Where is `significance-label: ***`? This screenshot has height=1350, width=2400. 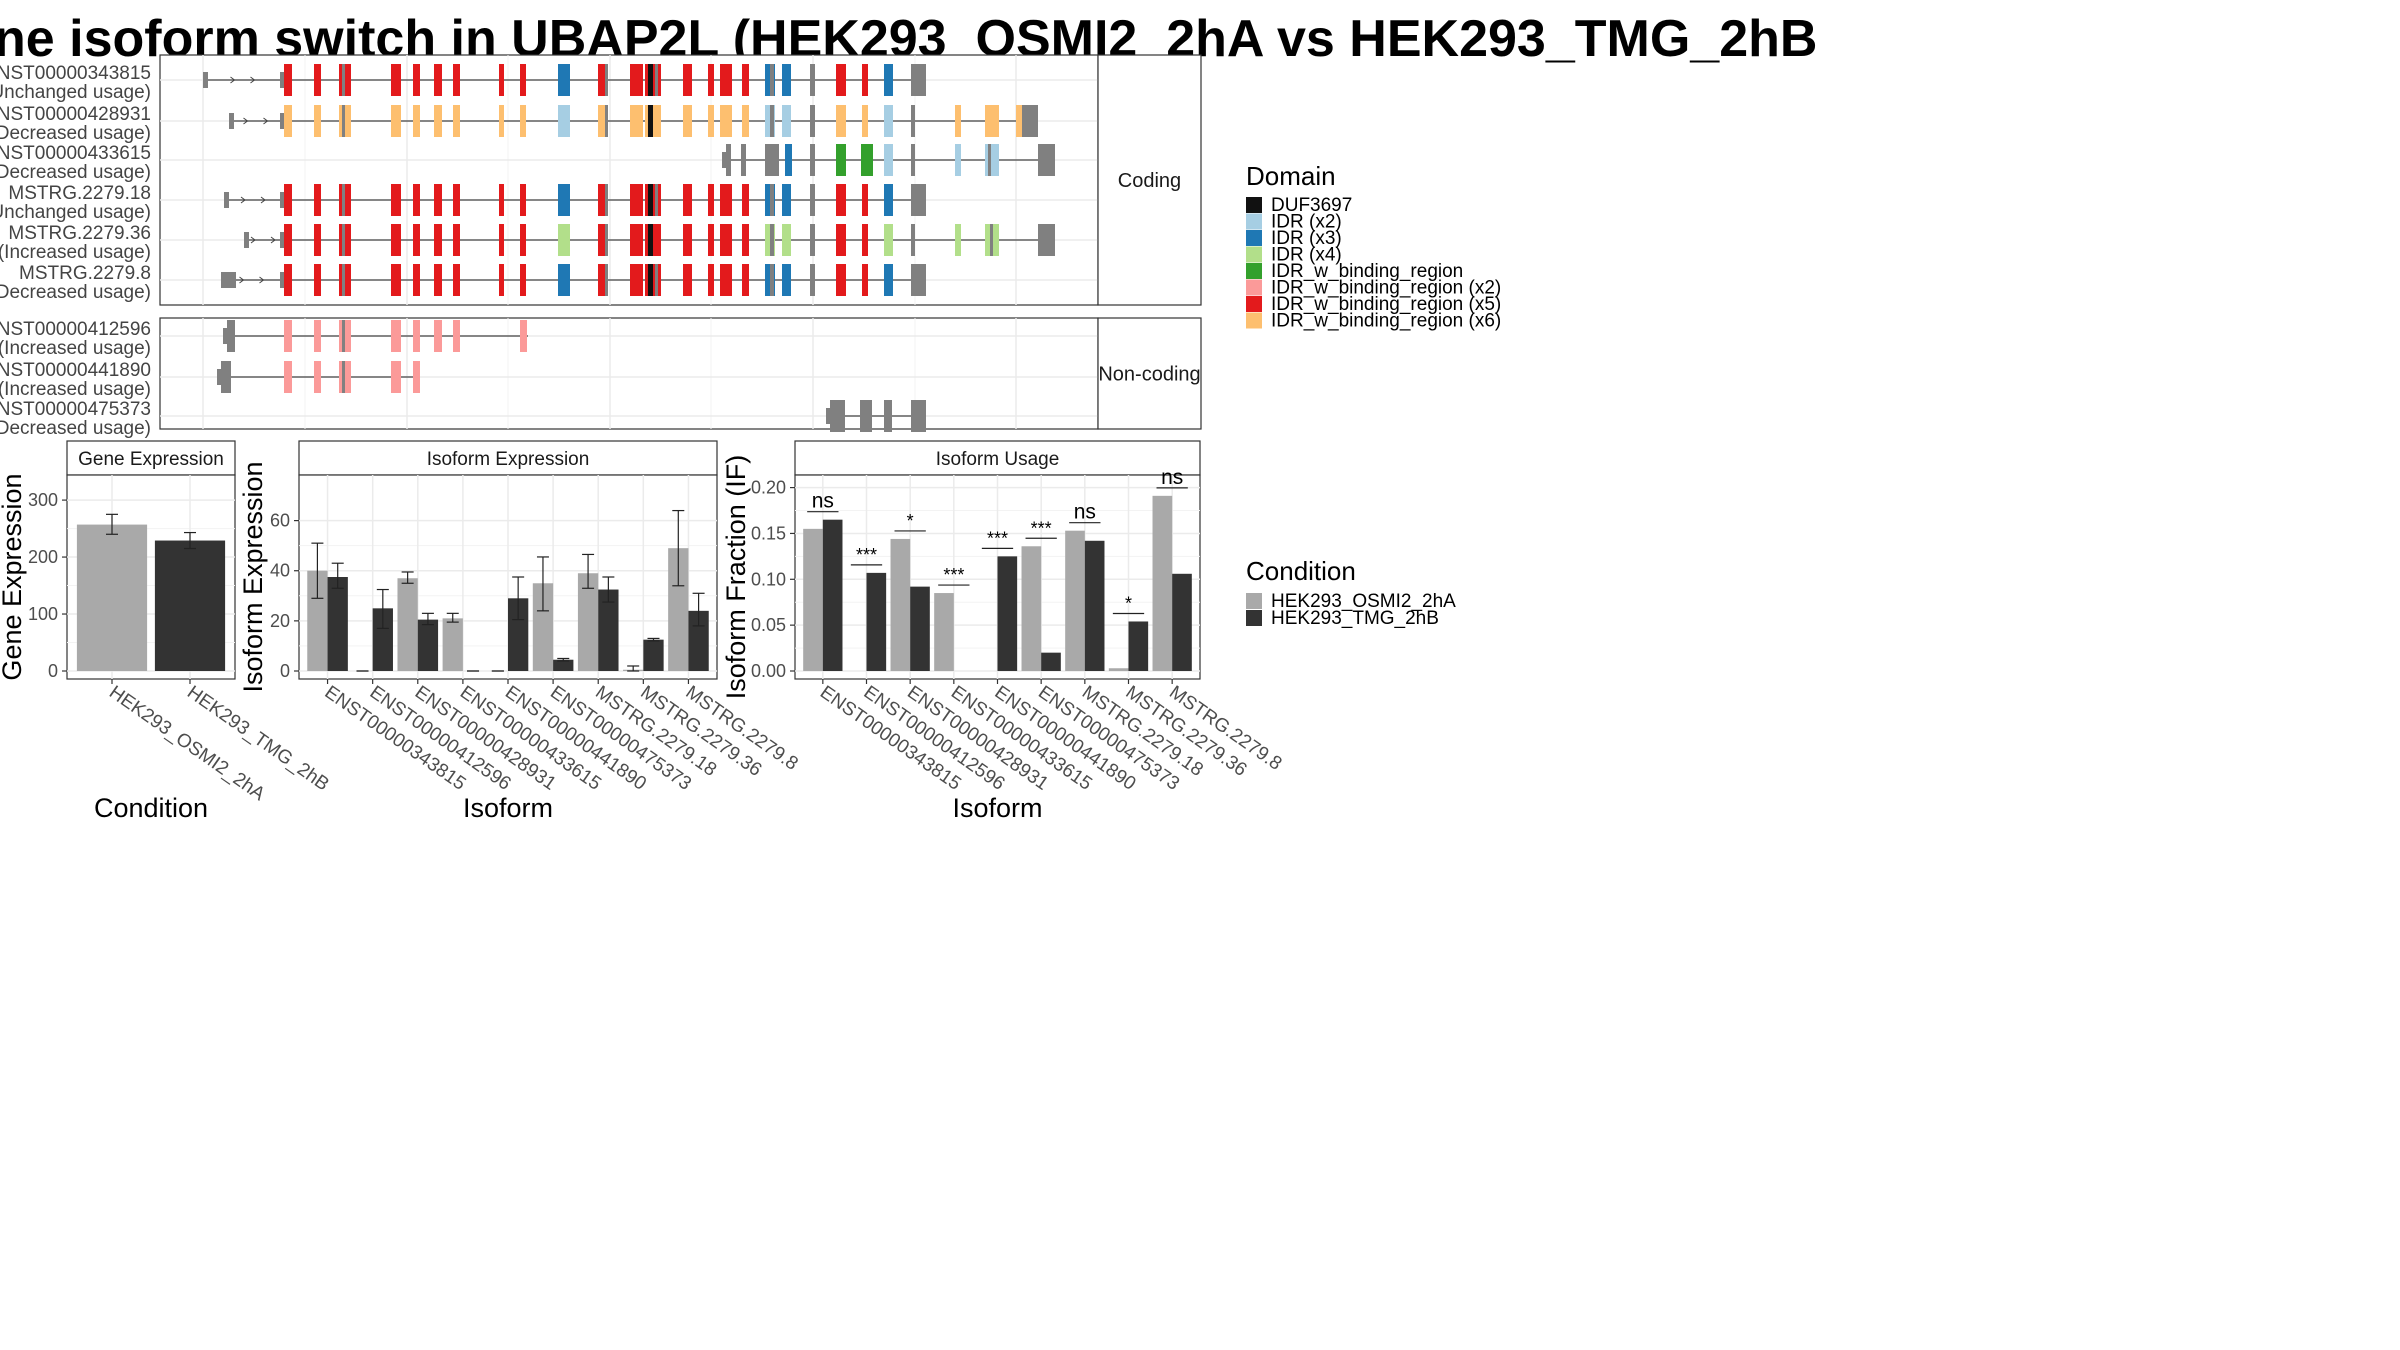
significance-label: *** is located at coordinates (866, 555).